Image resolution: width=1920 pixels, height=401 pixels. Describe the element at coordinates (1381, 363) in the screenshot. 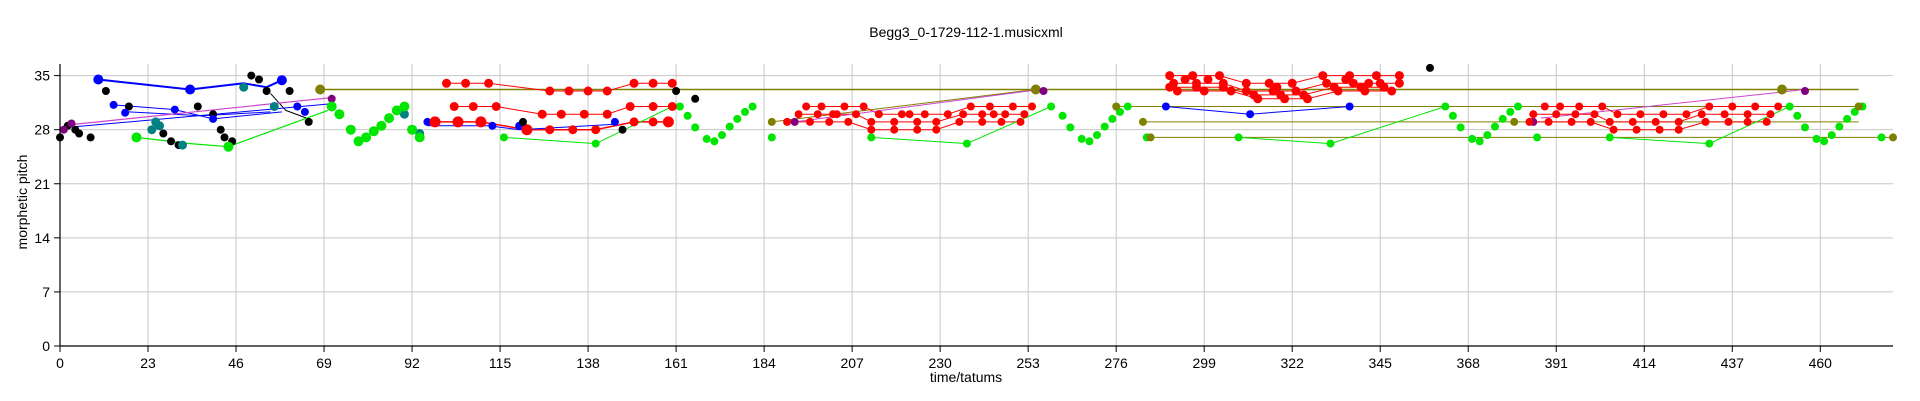

I see `x-tick-label: 345` at that location.